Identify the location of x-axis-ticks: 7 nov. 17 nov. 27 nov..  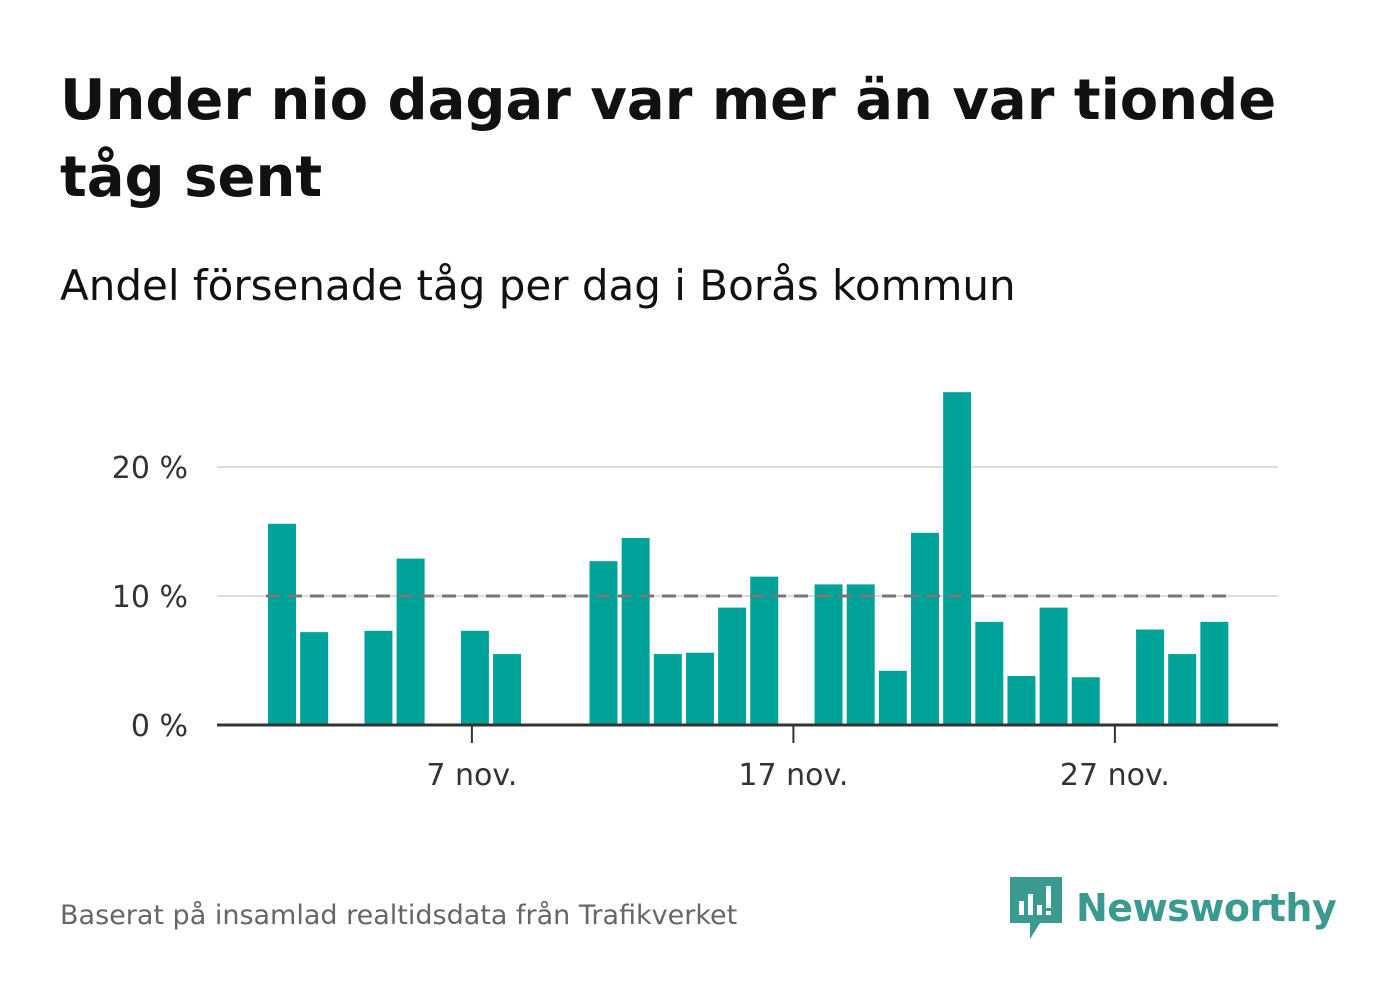
(798, 759).